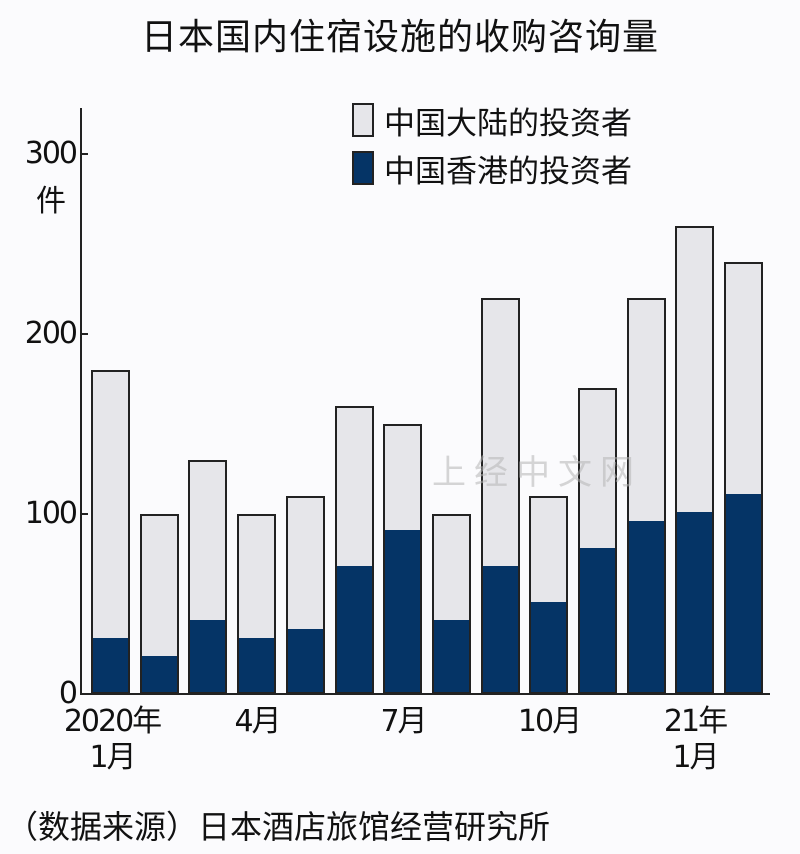  I want to click on x-label-line1: 2020年, so click(112, 721).